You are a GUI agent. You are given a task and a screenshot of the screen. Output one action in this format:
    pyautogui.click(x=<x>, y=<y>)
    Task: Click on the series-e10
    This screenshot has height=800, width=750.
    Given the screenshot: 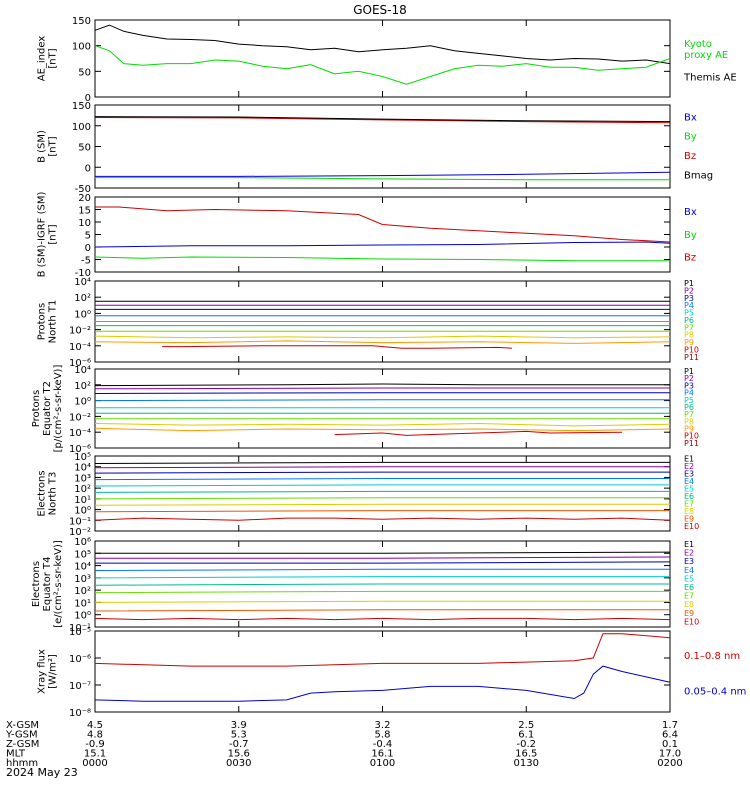 What is the action you would take?
    pyautogui.click(x=382, y=619)
    